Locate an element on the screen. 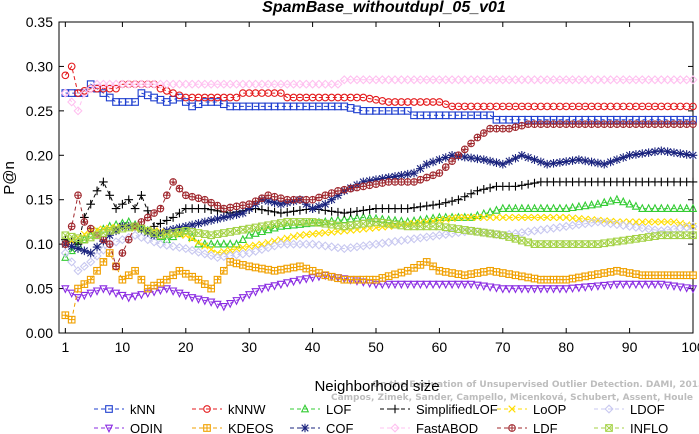 Image resolution: width=699 pixels, height=434 pixels. legend-label: KDEOS is located at coordinates (251, 427).